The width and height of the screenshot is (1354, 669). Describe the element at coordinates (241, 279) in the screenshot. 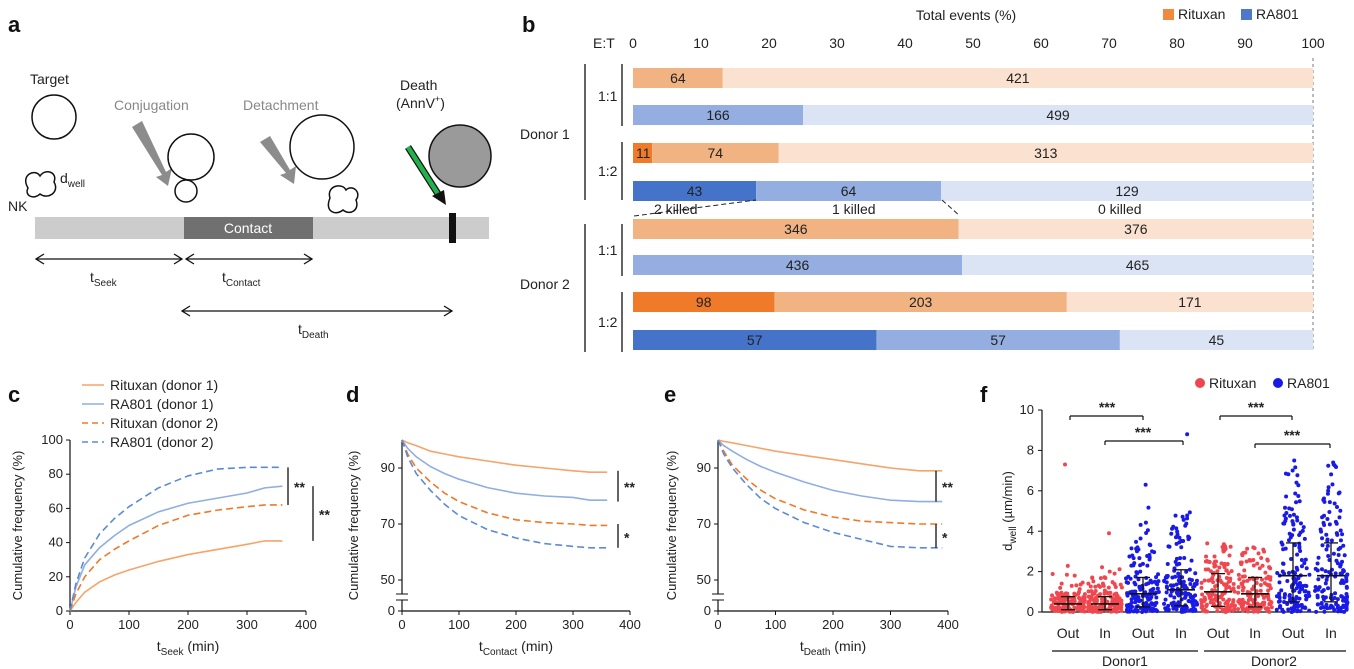

I see `t-contact-label: tContact` at that location.